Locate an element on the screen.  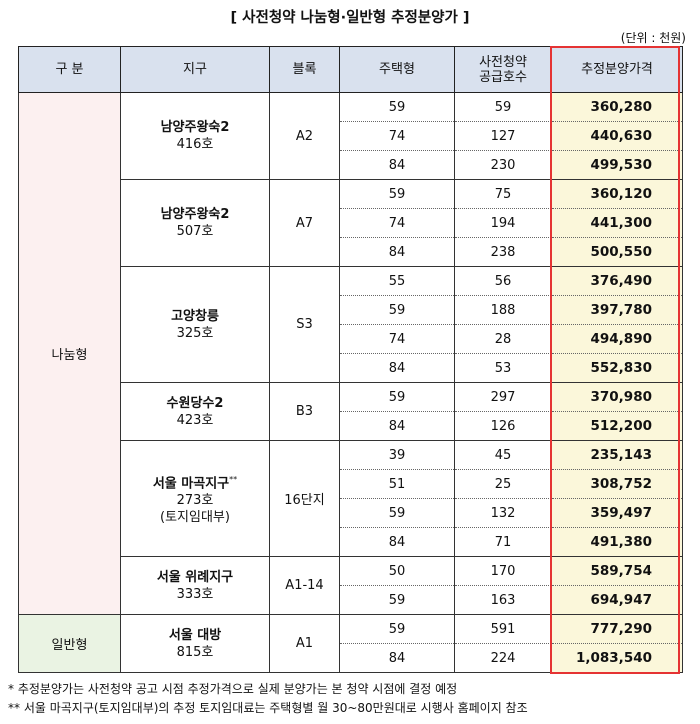
category-cell: 일반형 is located at coordinates (69, 643).